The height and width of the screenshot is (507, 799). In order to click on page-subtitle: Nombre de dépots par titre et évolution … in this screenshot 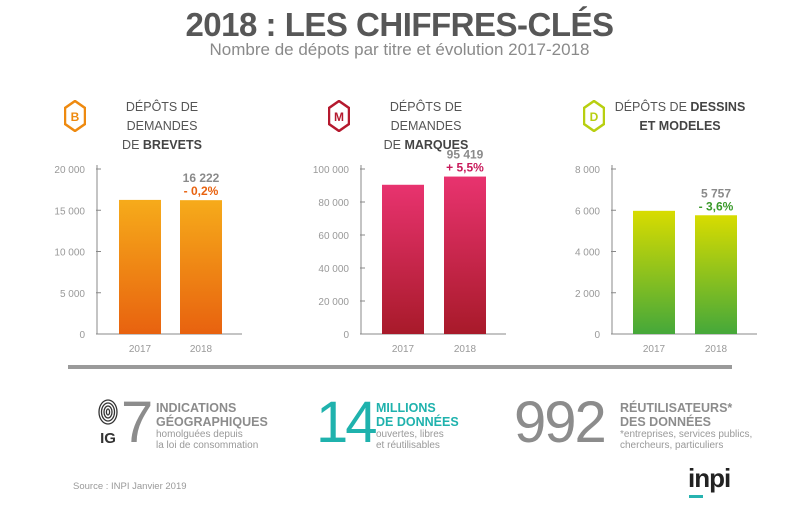, I will do `click(399, 49)`.